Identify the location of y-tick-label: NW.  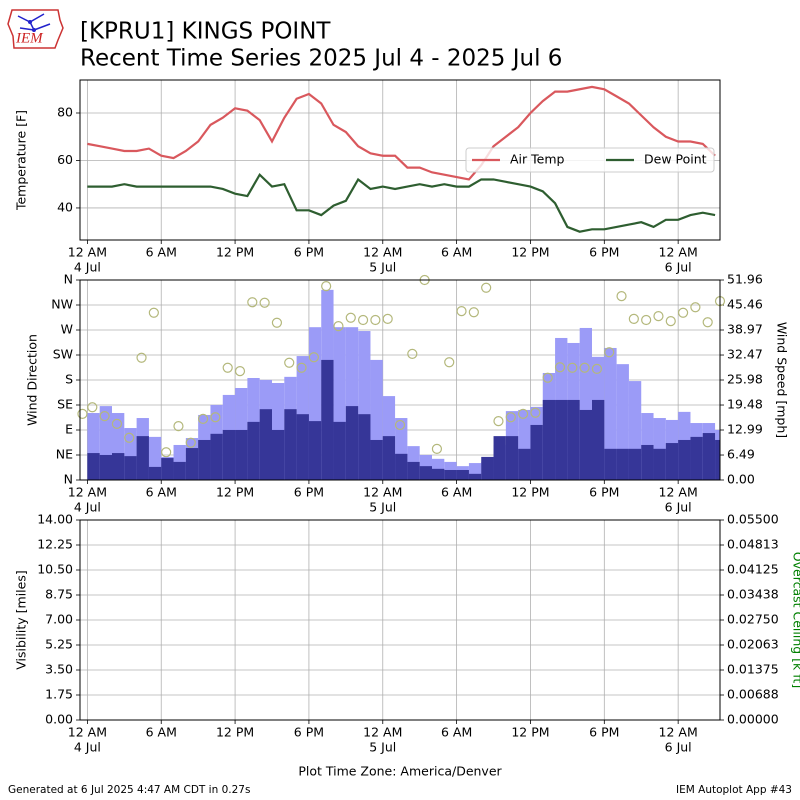
(62, 304).